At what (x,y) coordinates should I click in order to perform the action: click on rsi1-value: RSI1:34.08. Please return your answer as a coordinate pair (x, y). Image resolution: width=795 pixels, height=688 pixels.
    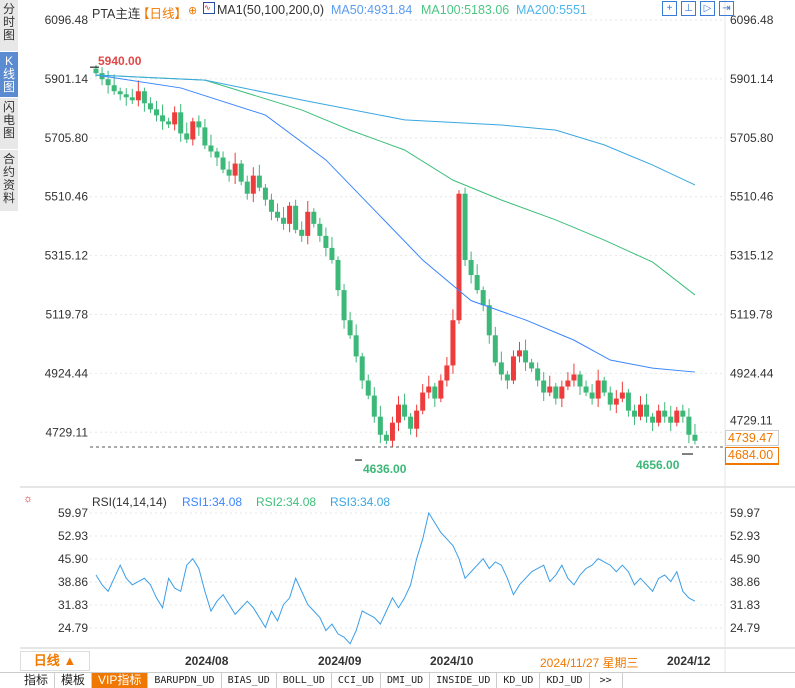
    Looking at the image, I should click on (212, 502).